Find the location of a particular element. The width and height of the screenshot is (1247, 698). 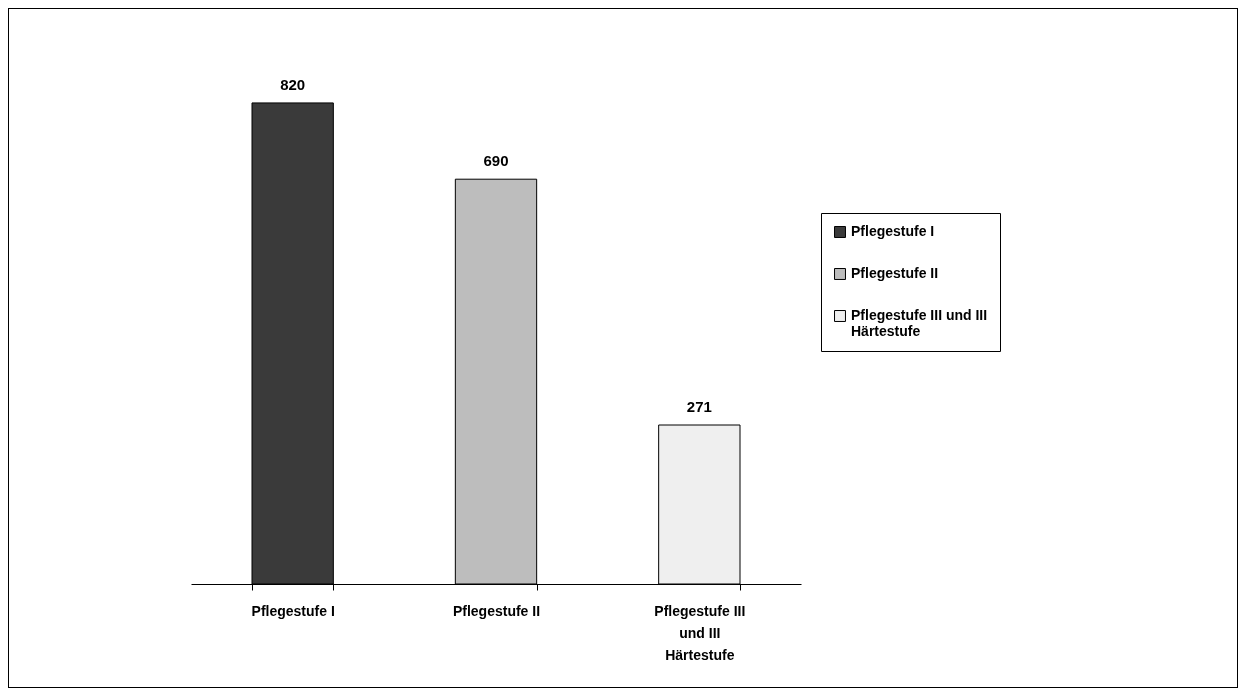

data-label: 271 is located at coordinates (699, 407).